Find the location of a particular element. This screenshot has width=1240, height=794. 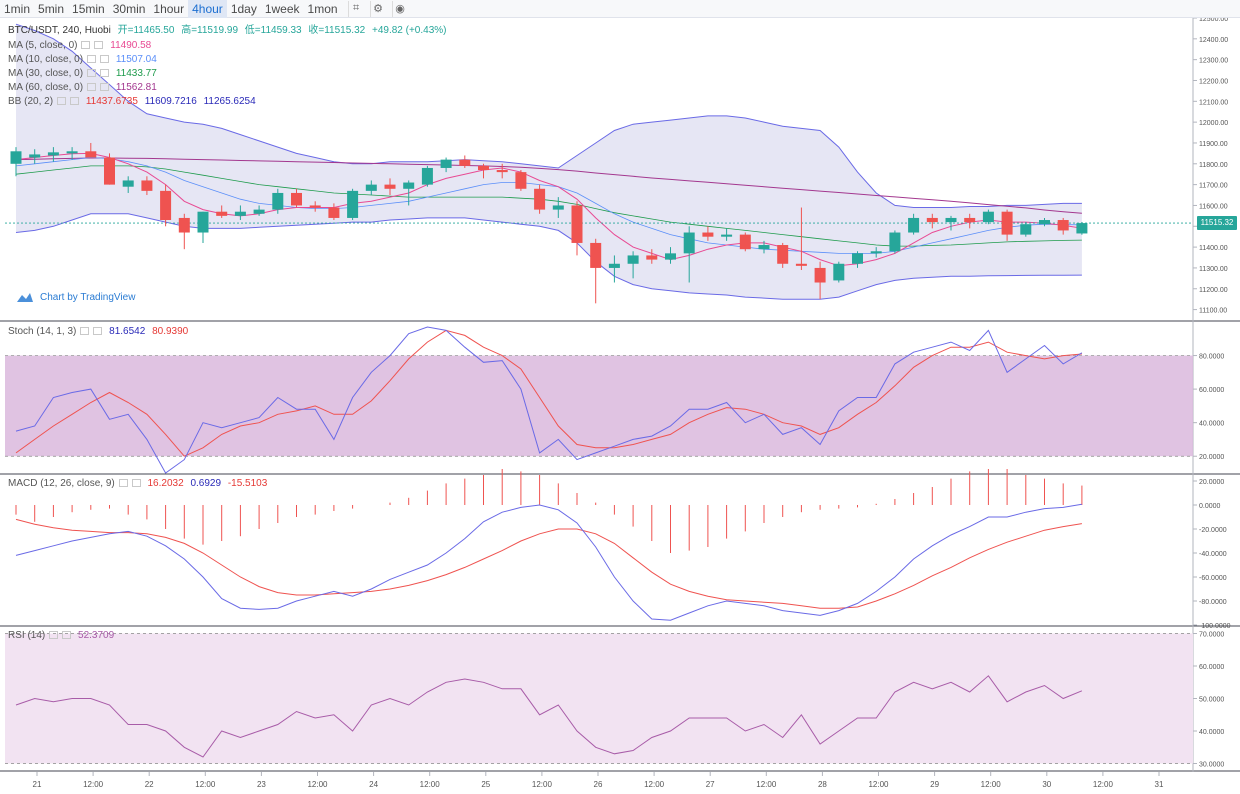

screenshot-icon: ◉ is located at coordinates (399, 8).